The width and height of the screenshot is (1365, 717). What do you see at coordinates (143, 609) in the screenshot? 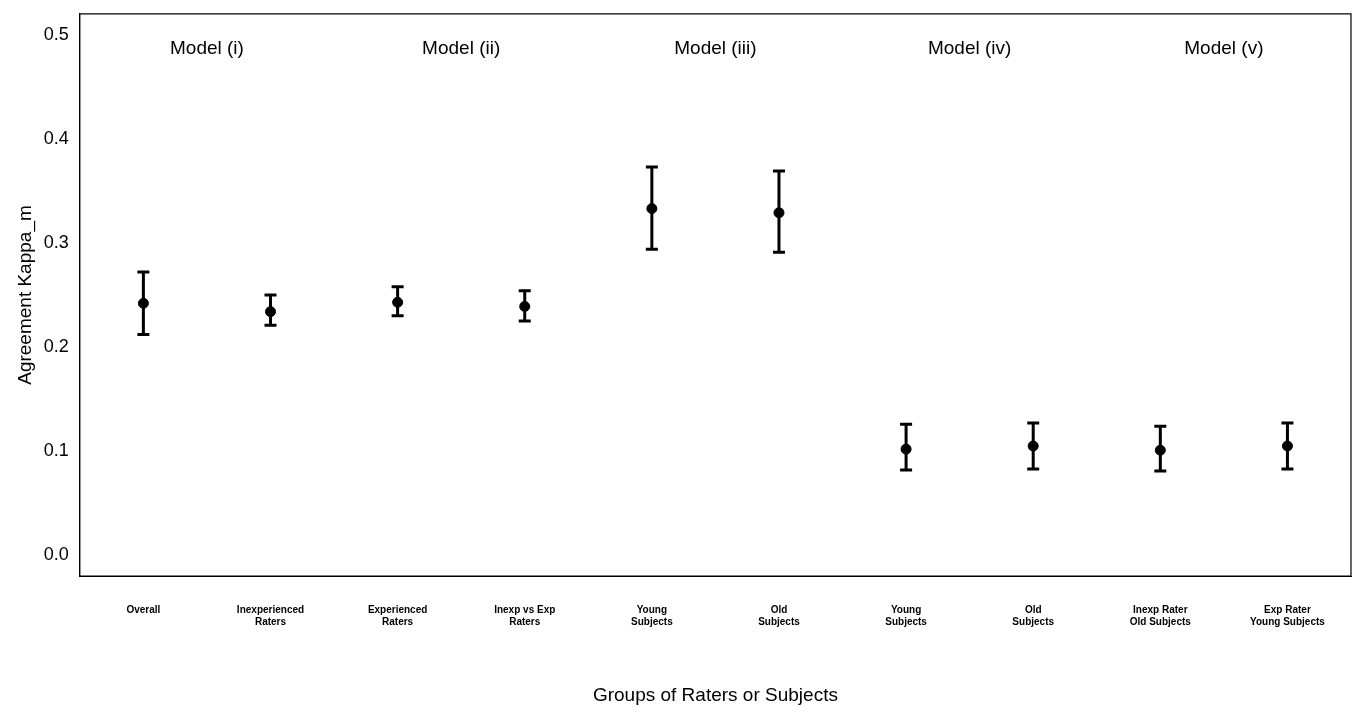
I see `x-tick-label: Overall` at bounding box center [143, 609].